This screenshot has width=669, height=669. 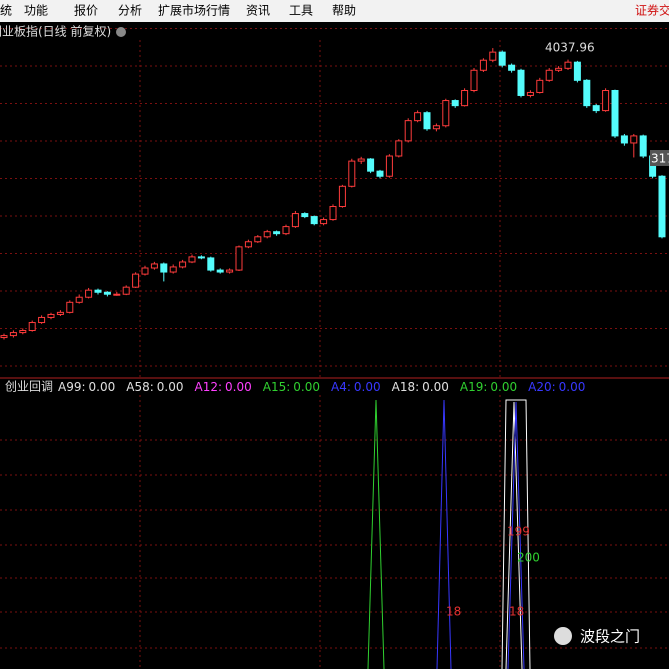 I want to click on max-label: 4037.96, so click(x=570, y=48).